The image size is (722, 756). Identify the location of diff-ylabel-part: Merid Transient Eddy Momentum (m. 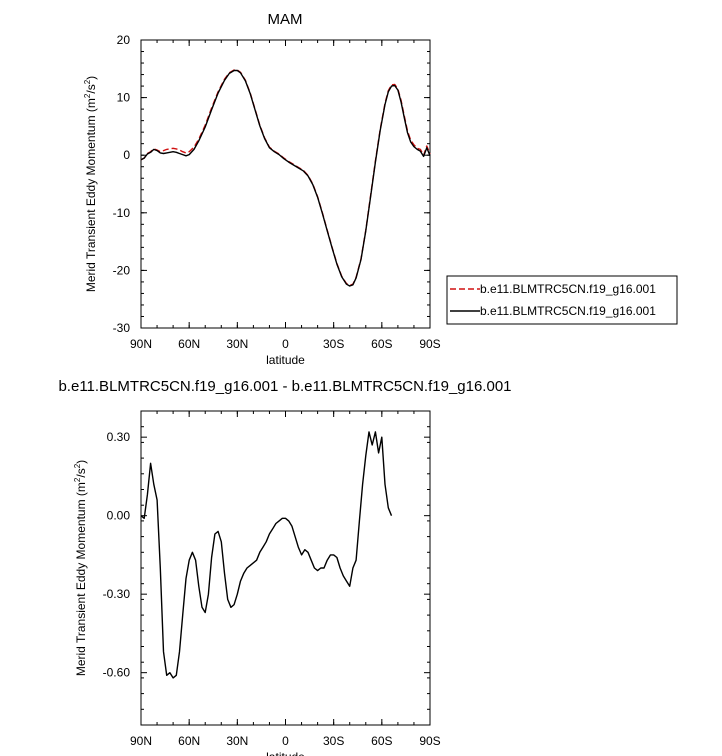
(81, 579).